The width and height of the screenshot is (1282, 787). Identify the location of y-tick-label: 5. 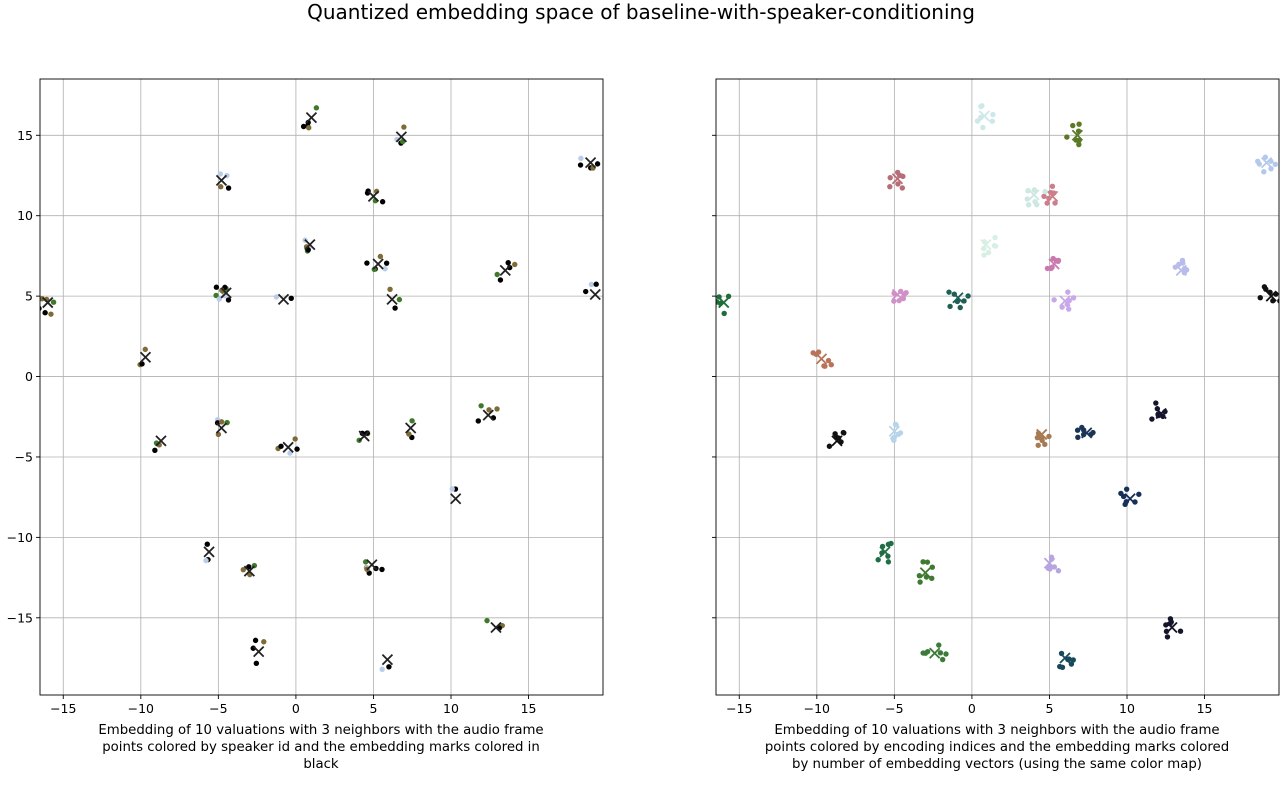
(29, 296).